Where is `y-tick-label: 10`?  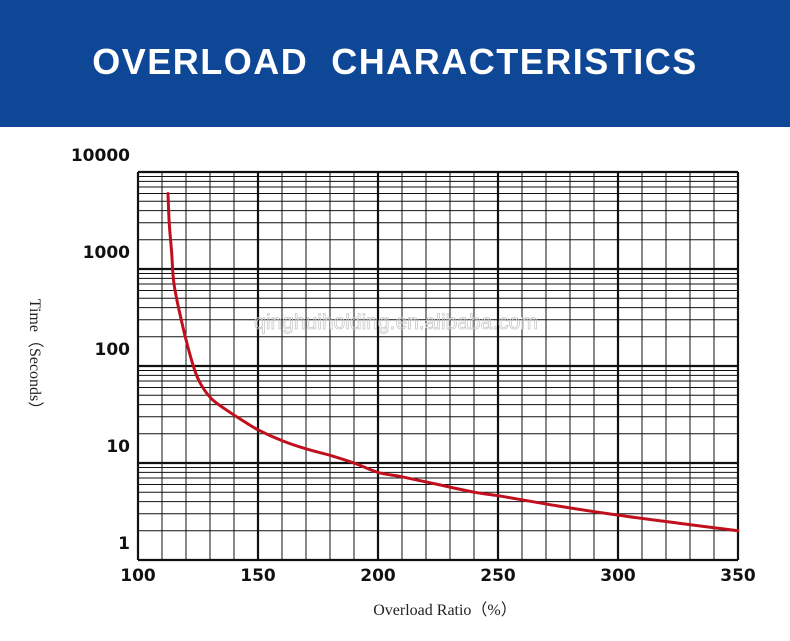 y-tick-label: 10 is located at coordinates (118, 447).